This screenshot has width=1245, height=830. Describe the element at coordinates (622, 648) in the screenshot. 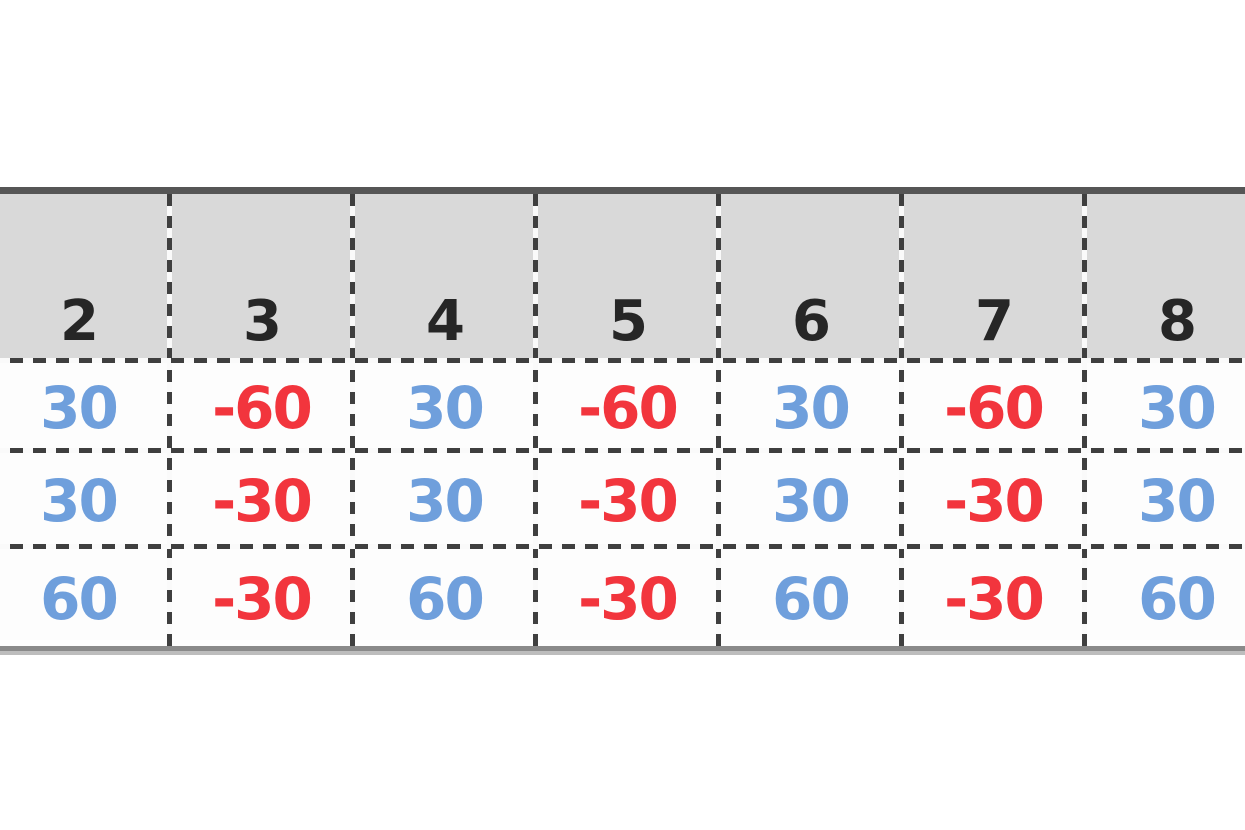

I see `table-bottom-border` at that location.